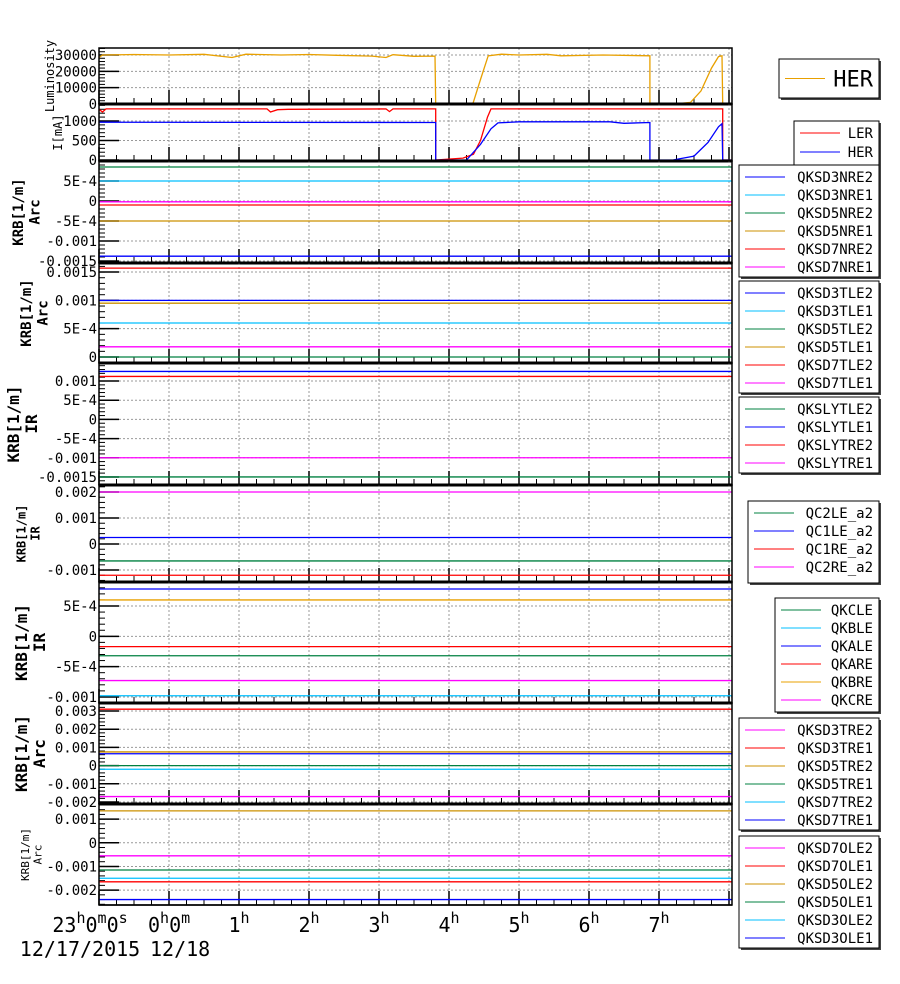  Describe the element at coordinates (76, 222) in the screenshot. I see `y-tick-label: -5E-4` at that location.